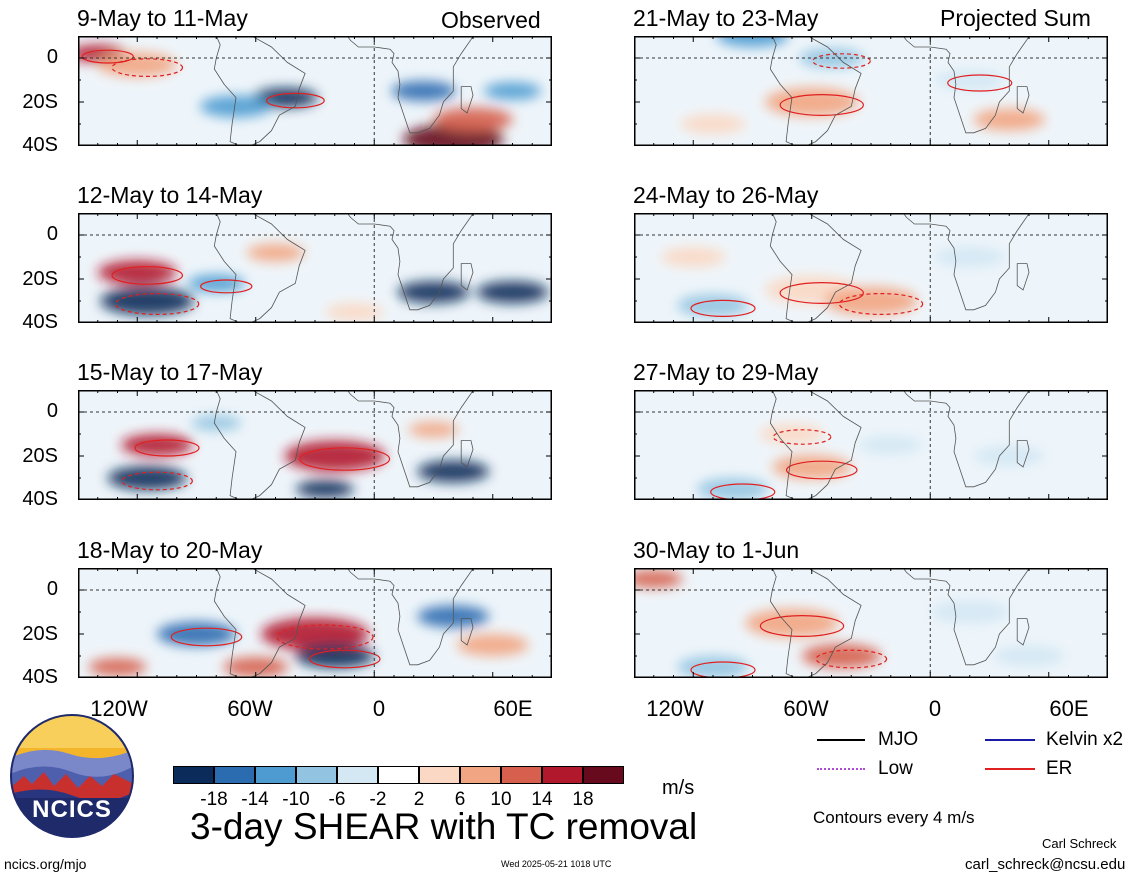  What do you see at coordinates (45, 864) in the screenshot?
I see `website-link: ncics.org/mjo` at bounding box center [45, 864].